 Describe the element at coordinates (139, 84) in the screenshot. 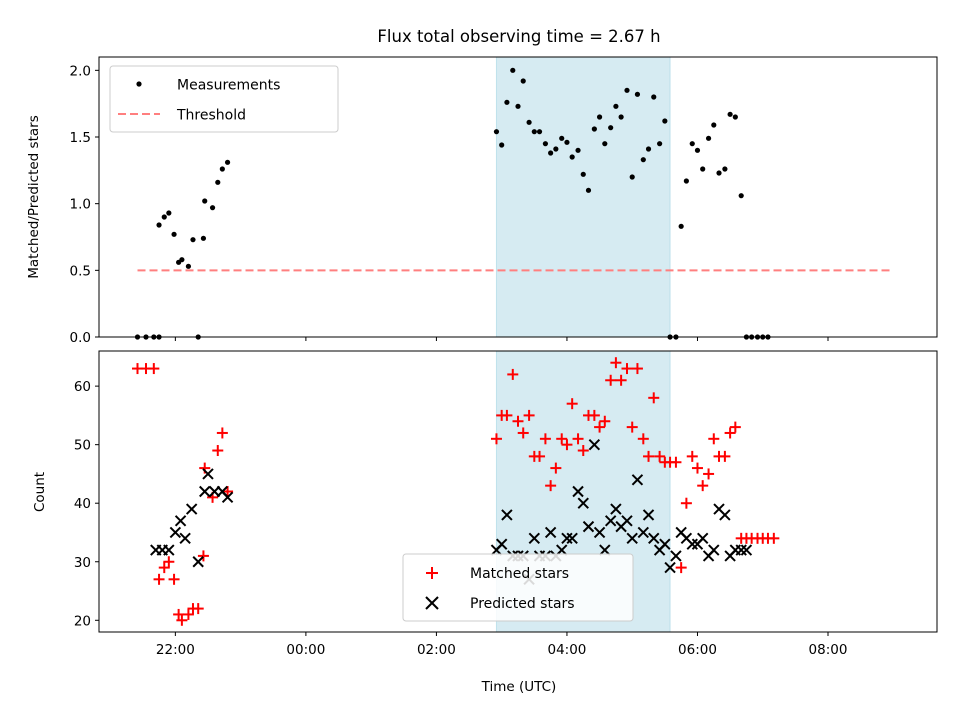

I see `legend-marker-dot` at that location.